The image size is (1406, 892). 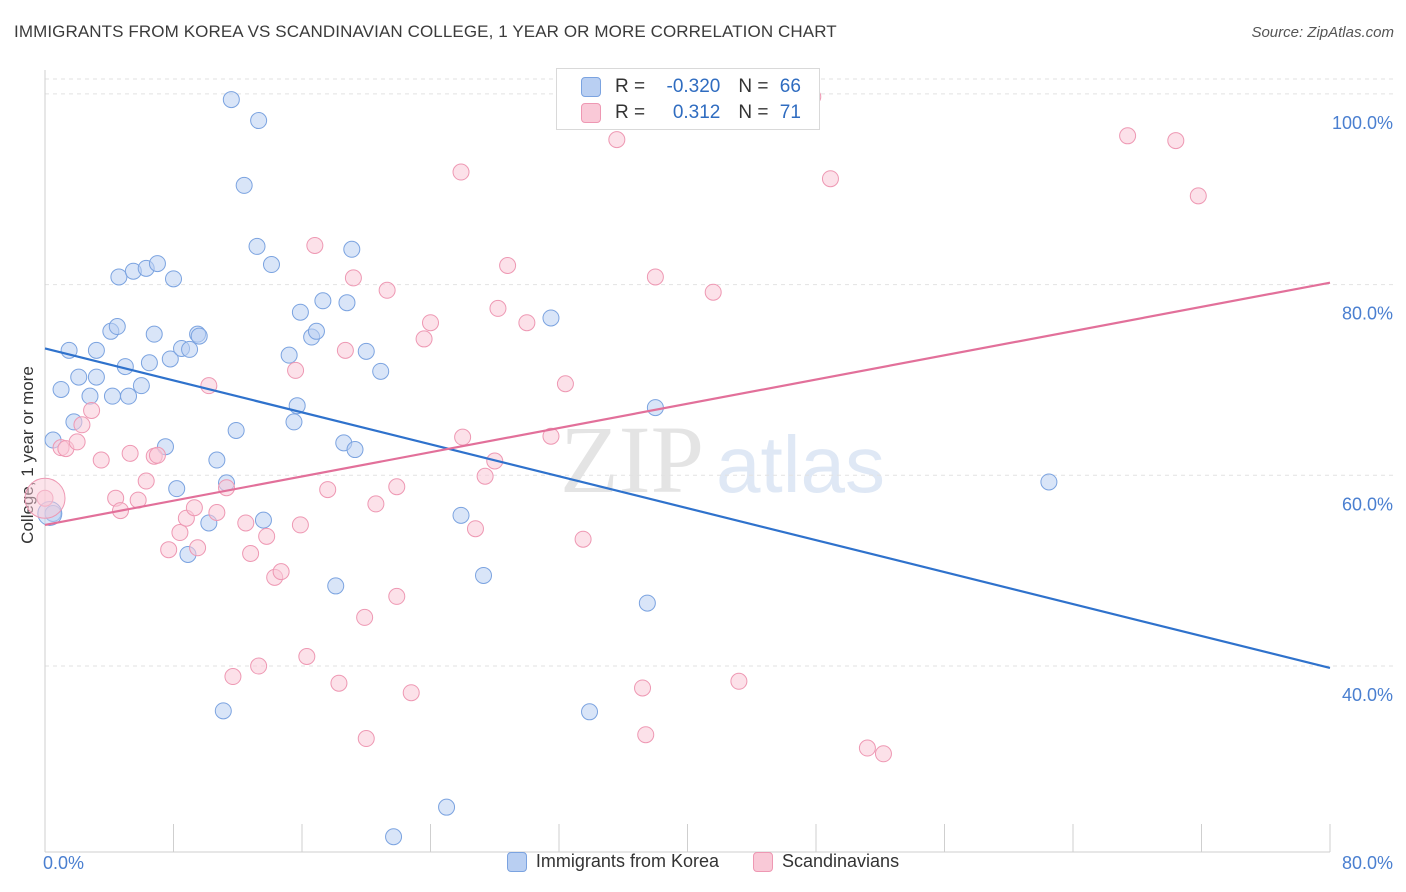 I want to click on scandinavians-r-label: R =, so click(x=633, y=112).